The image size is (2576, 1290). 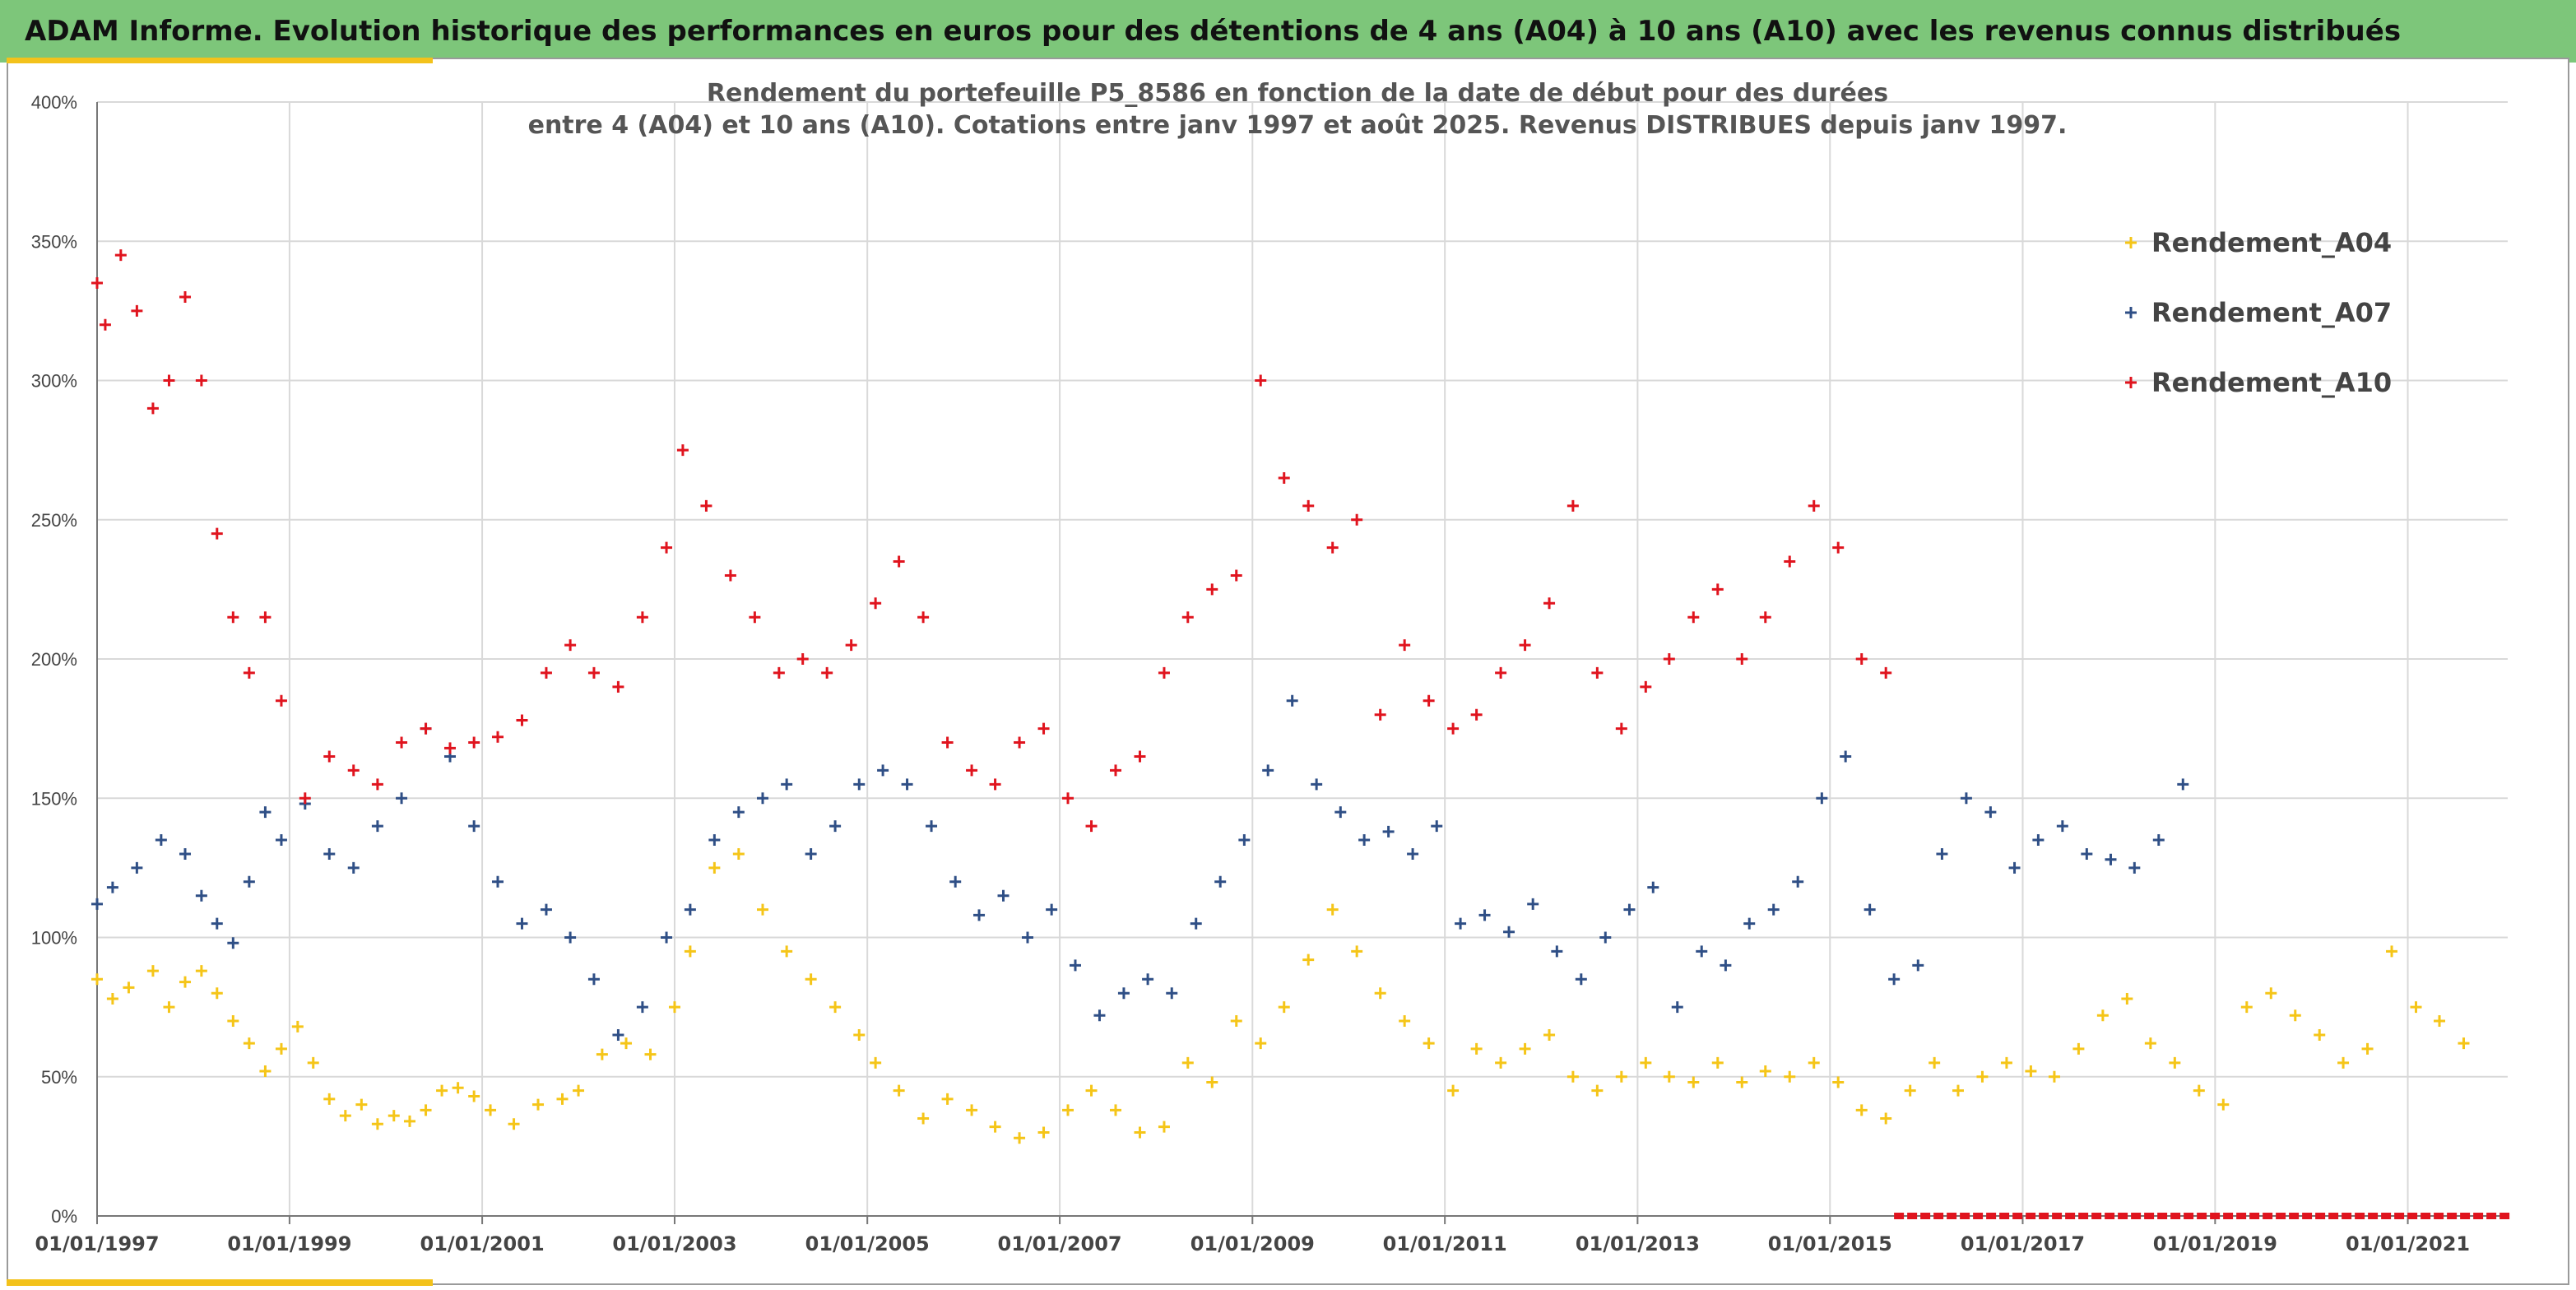 I want to click on x-tick-label: 01/01/2003, so click(x=674, y=1243).